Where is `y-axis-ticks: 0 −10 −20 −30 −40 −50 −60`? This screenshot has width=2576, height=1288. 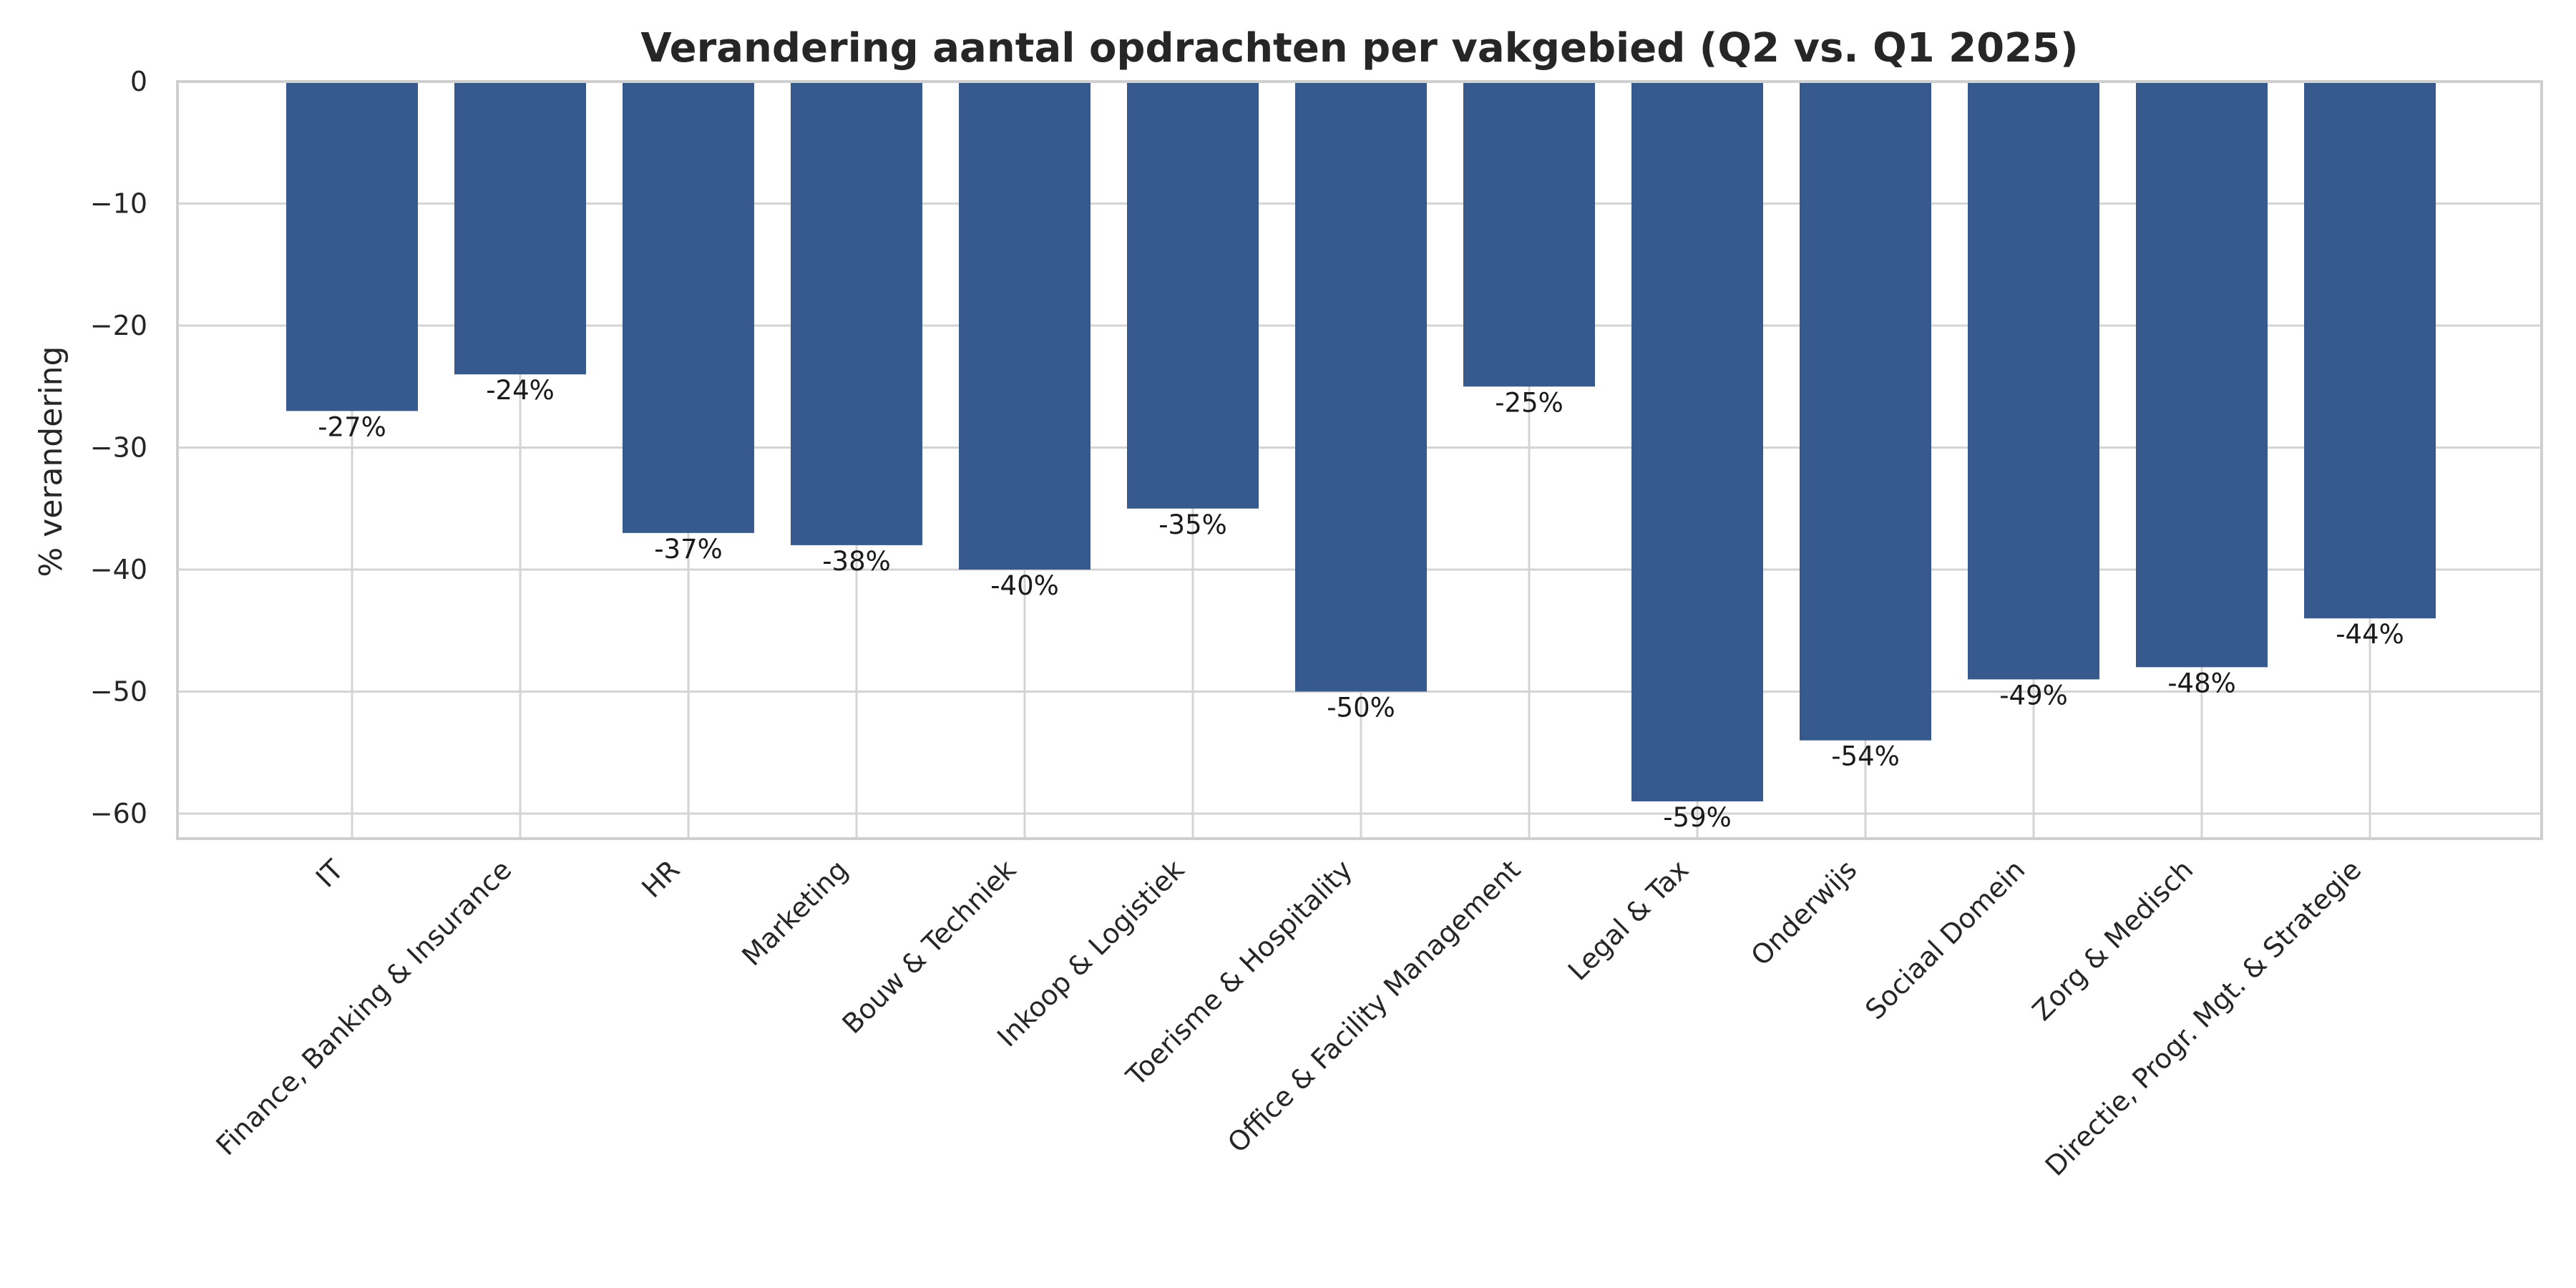
y-axis-ticks: 0 −10 −20 −30 −40 −50 −60 is located at coordinates (118, 447).